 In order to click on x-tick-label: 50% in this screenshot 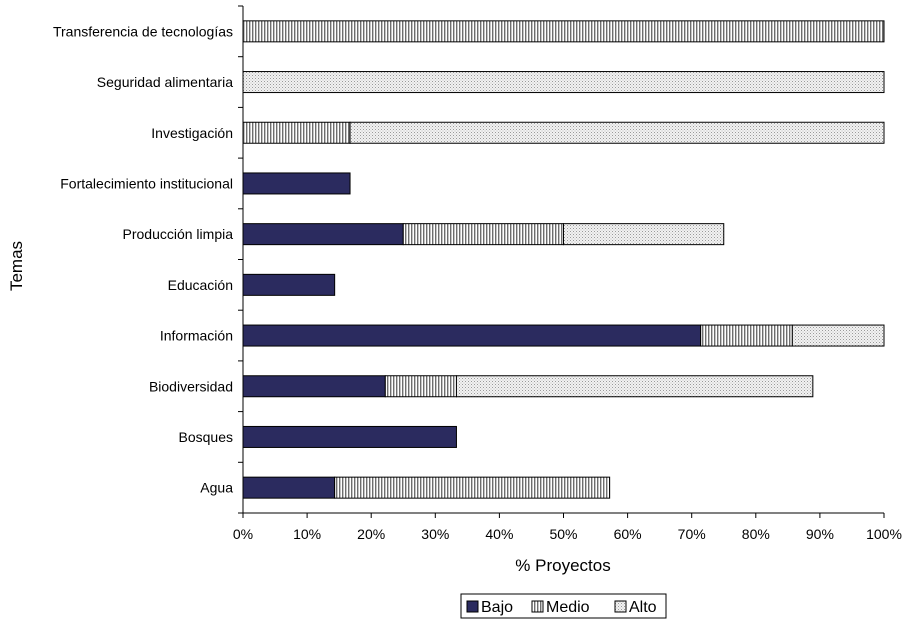, I will do `click(563, 534)`.